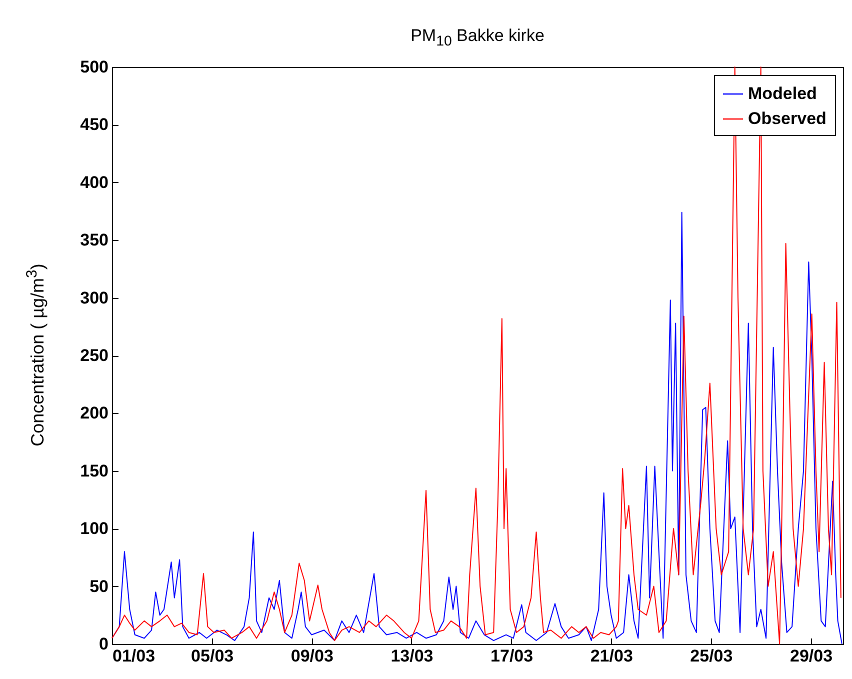 The image size is (852, 679). Describe the element at coordinates (94, 240) in the screenshot. I see `y-tick-label: 350` at that location.